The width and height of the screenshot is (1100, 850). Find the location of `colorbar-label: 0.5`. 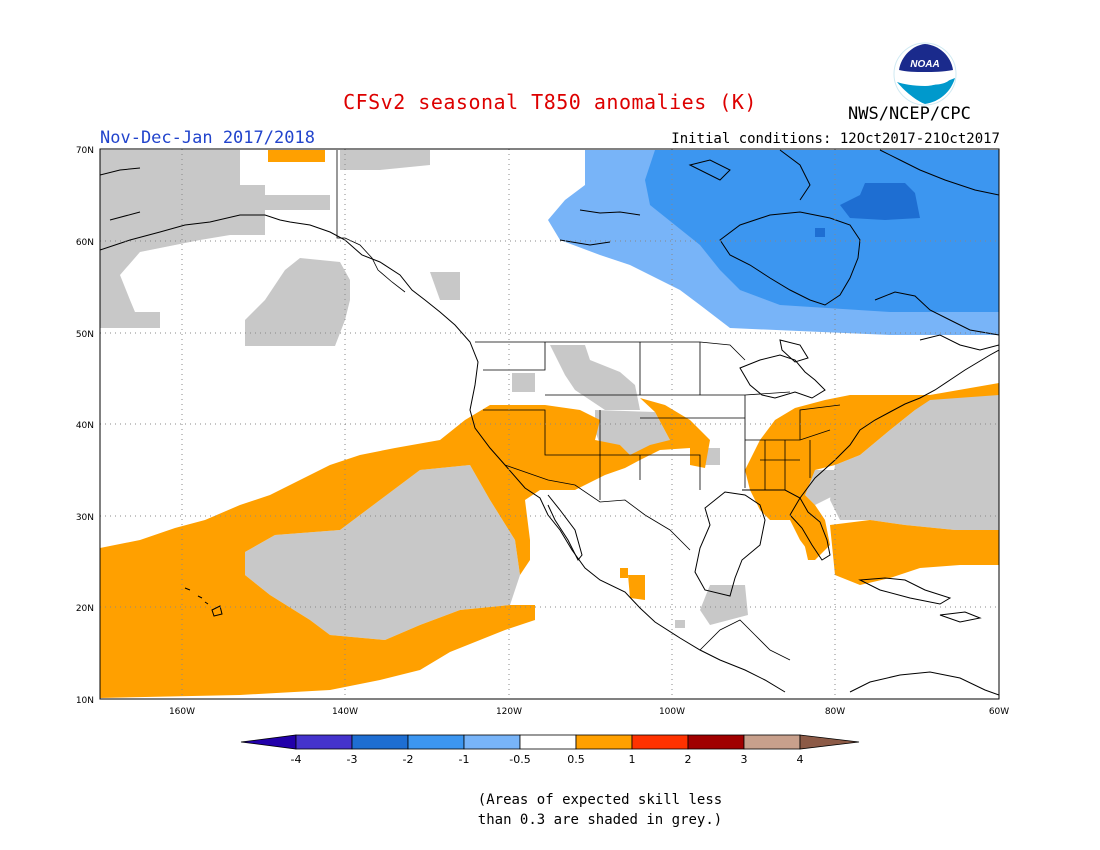

colorbar-label: 0.5 is located at coordinates (576, 759).